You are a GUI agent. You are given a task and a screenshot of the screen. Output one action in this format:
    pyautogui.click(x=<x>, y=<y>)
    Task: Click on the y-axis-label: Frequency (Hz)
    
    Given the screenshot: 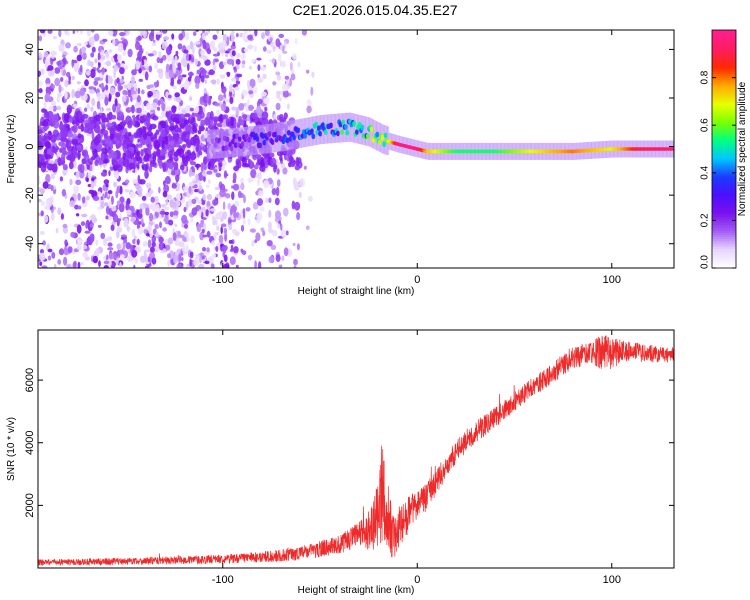 What is the action you would take?
    pyautogui.click(x=11, y=149)
    